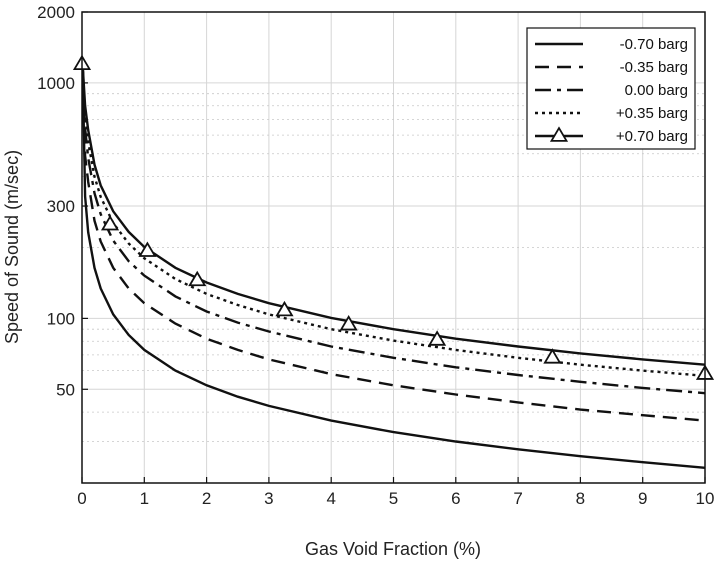 The height and width of the screenshot is (563, 717). What do you see at coordinates (654, 67) in the screenshot?
I see `legend-label-2: -0.35 barg` at bounding box center [654, 67].